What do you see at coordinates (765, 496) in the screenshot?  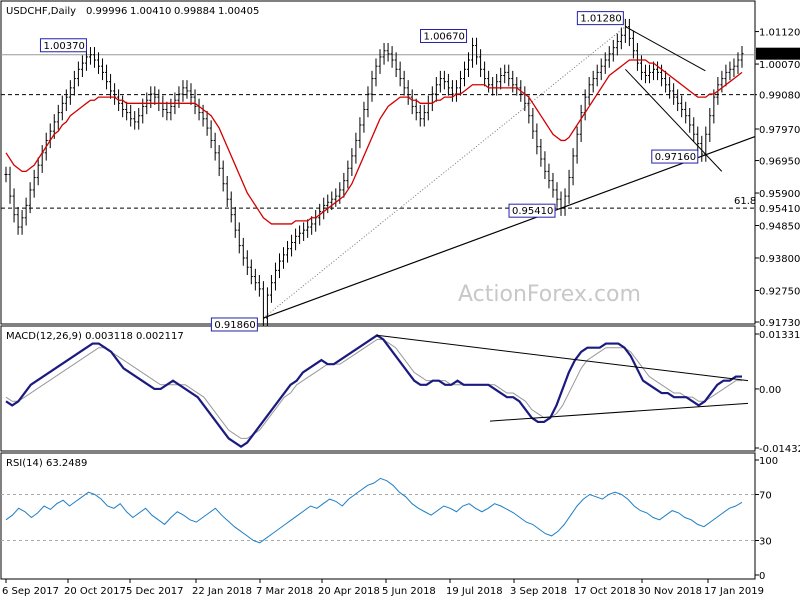 I see `rsi-tick-label: 70` at bounding box center [765, 496].